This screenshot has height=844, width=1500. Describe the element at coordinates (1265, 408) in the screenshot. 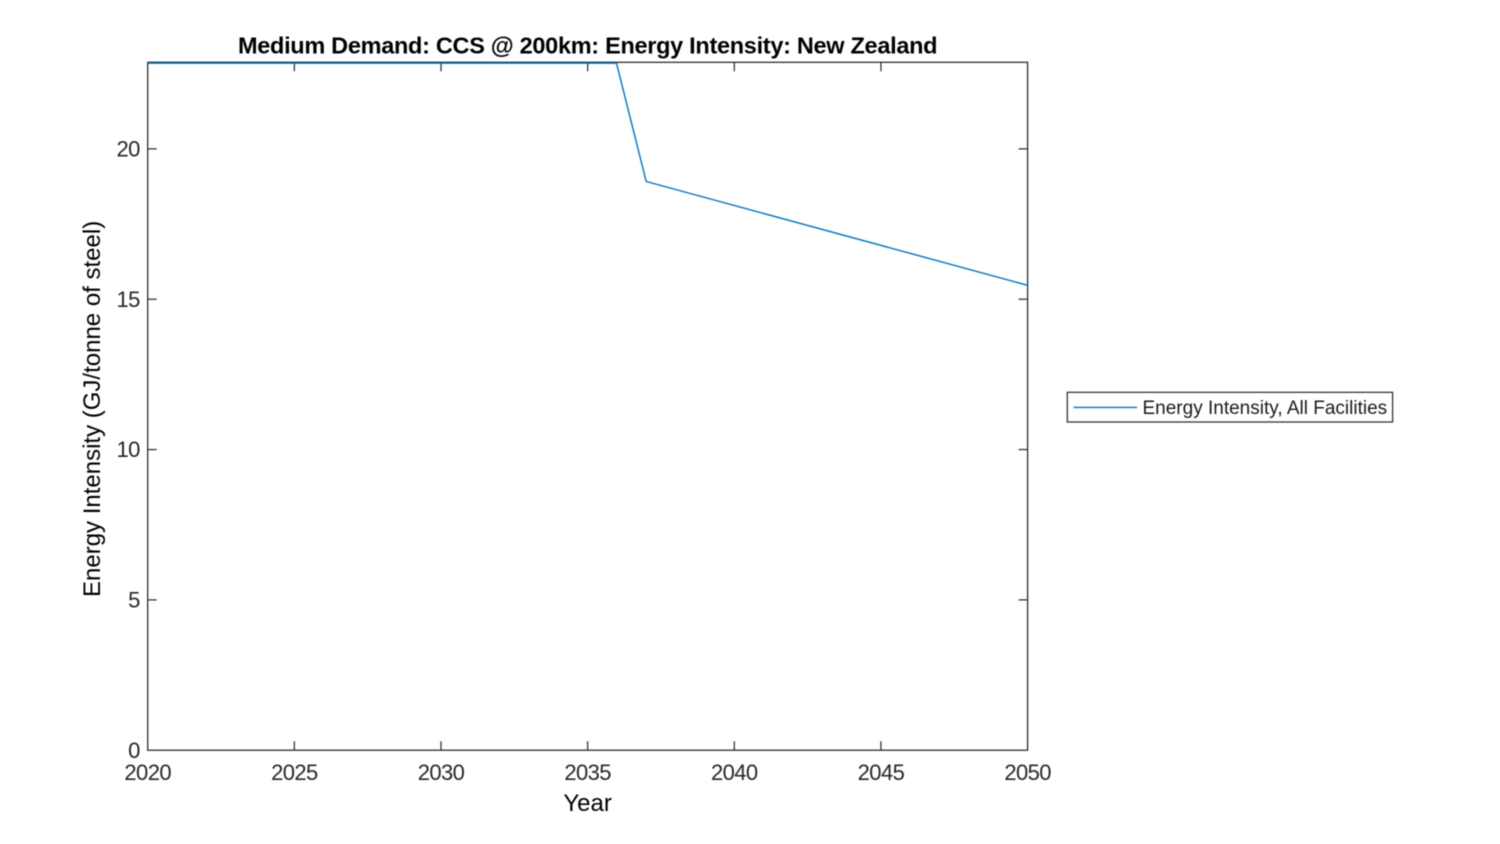

I see `svg-text:Energy Intensity, All Faciliti: Energy Intensity, All Facilities` at that location.